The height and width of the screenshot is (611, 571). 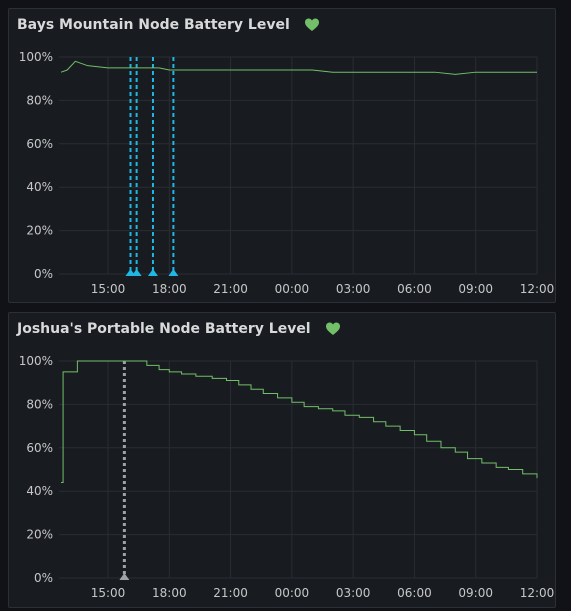 I want to click on panel-title: Joshua's Portable Node Battery Level, so click(x=164, y=329).